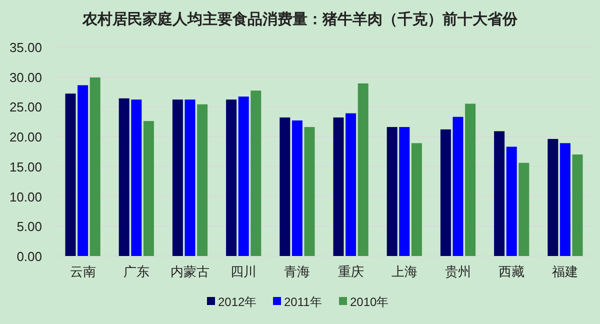  Describe the element at coordinates (404, 271) in the screenshot. I see `x-tick-label: 上海` at that location.